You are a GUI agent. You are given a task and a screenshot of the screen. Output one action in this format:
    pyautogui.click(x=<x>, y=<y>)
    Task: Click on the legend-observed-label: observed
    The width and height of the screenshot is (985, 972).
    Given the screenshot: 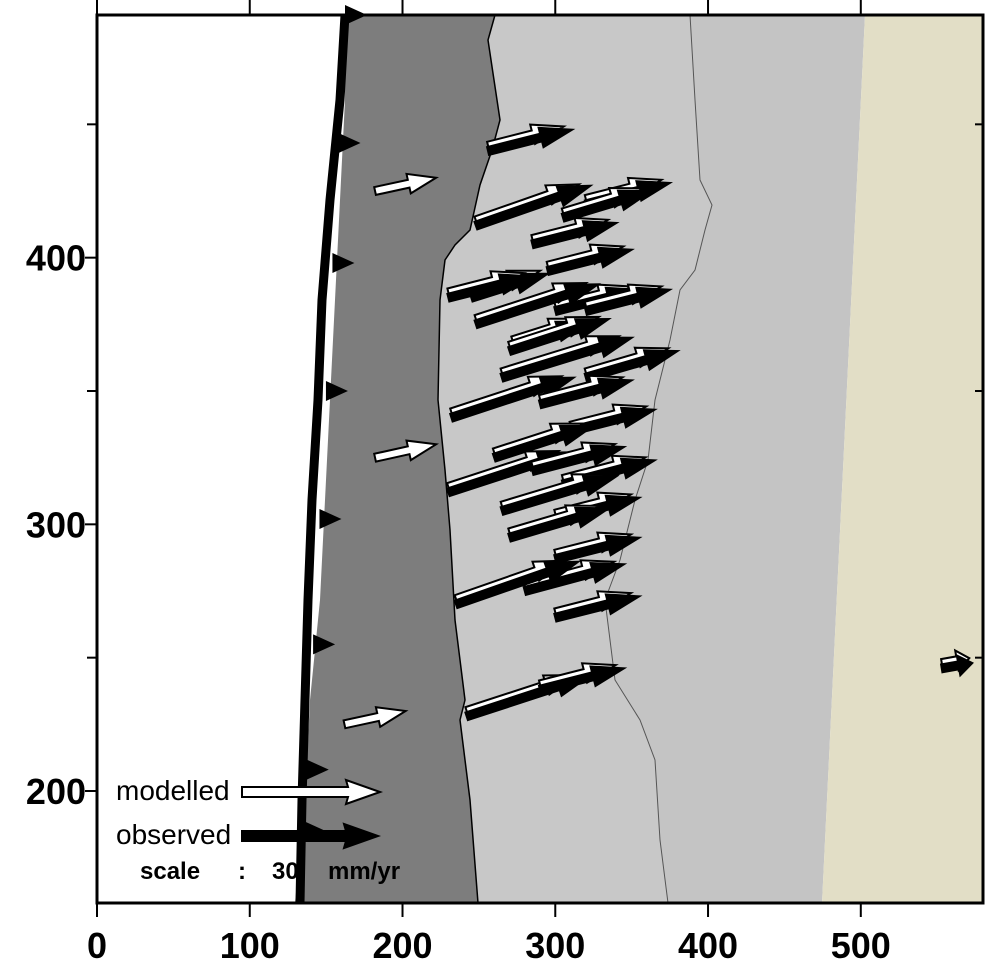 What is the action you would take?
    pyautogui.click(x=173, y=834)
    